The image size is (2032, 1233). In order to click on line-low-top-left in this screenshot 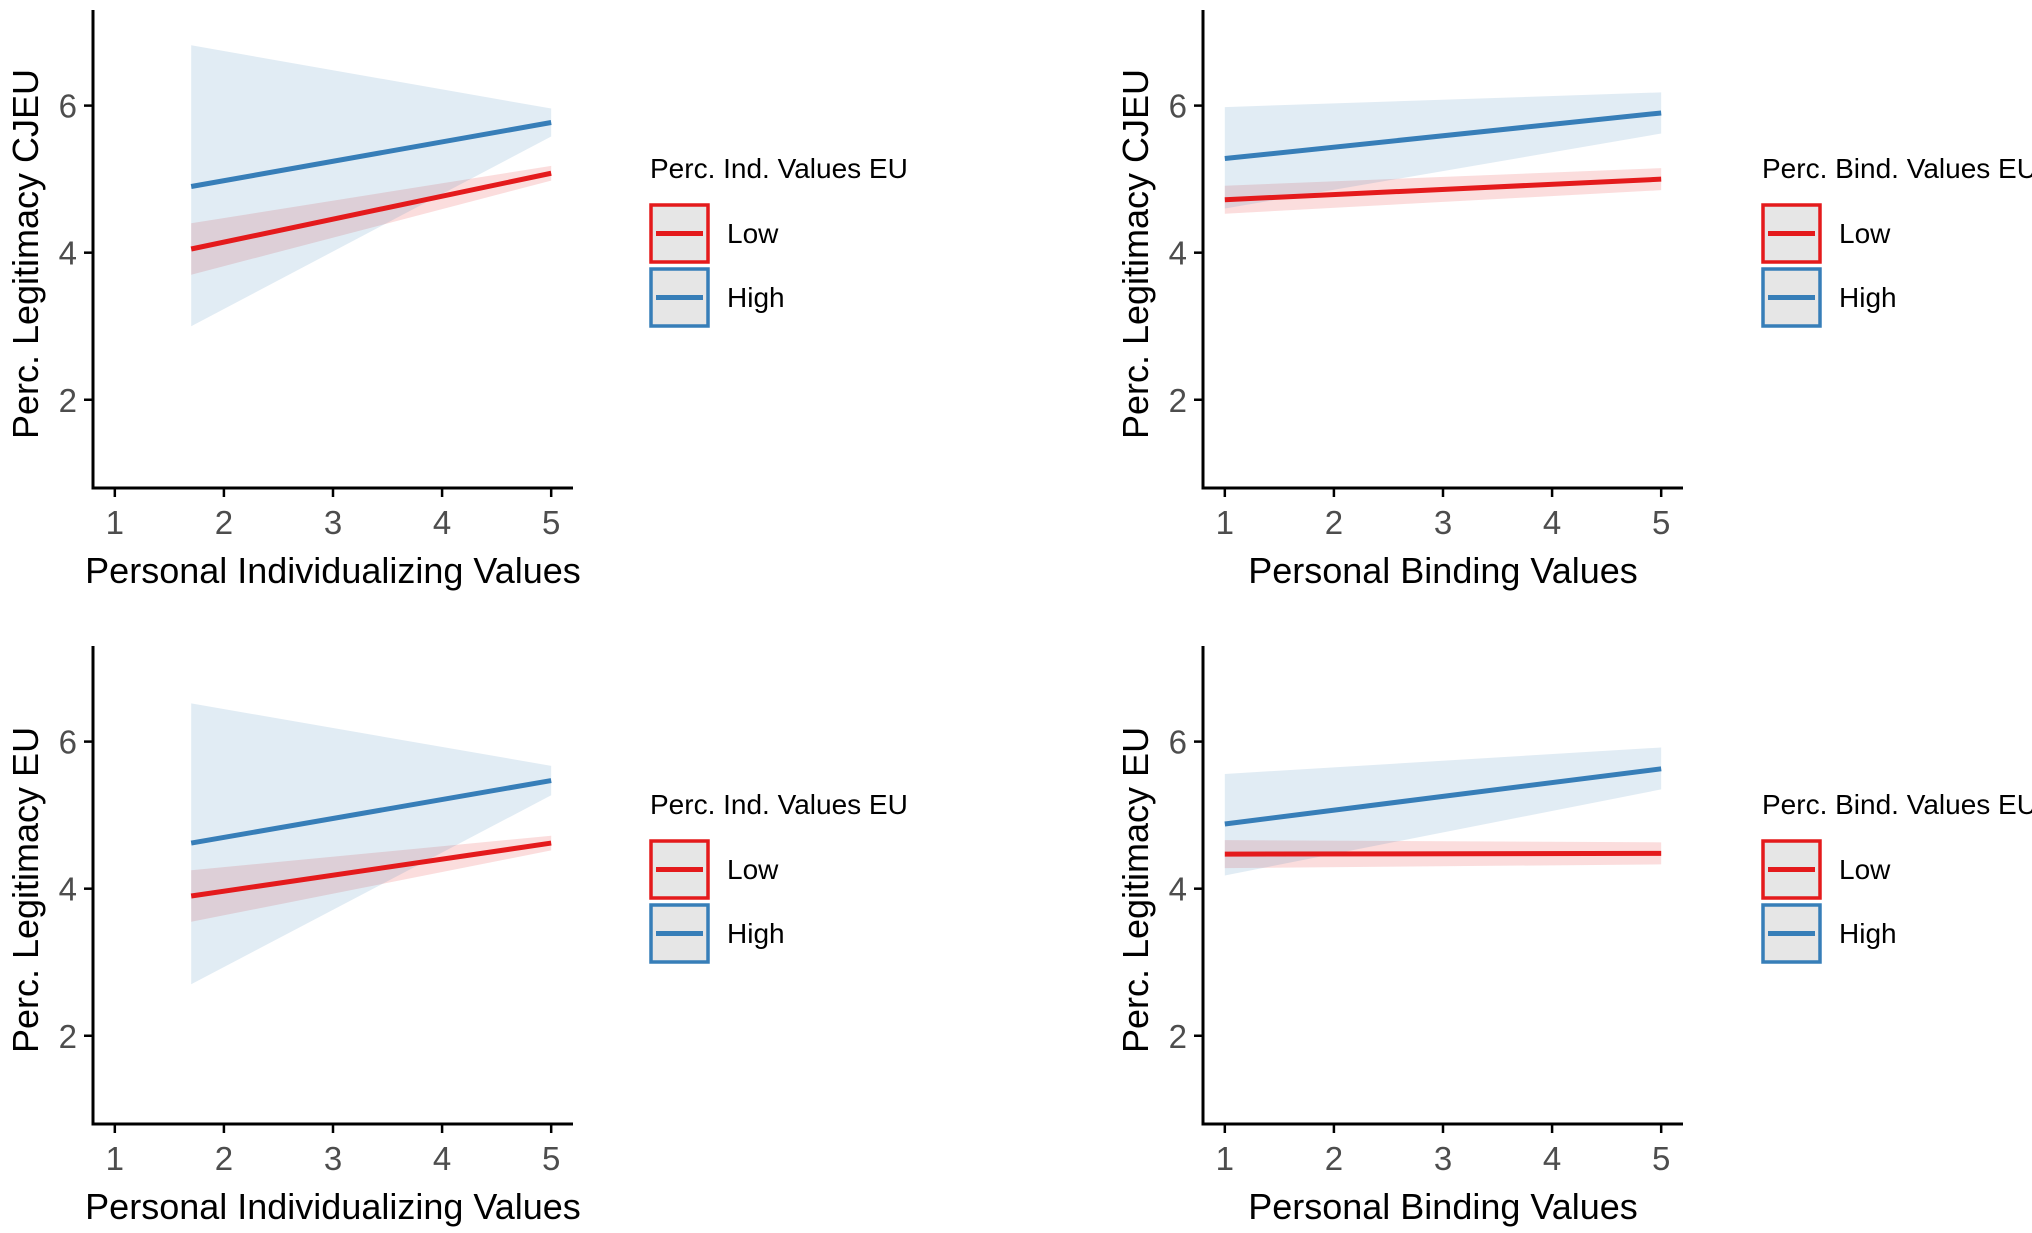, I will do `click(371, 211)`.